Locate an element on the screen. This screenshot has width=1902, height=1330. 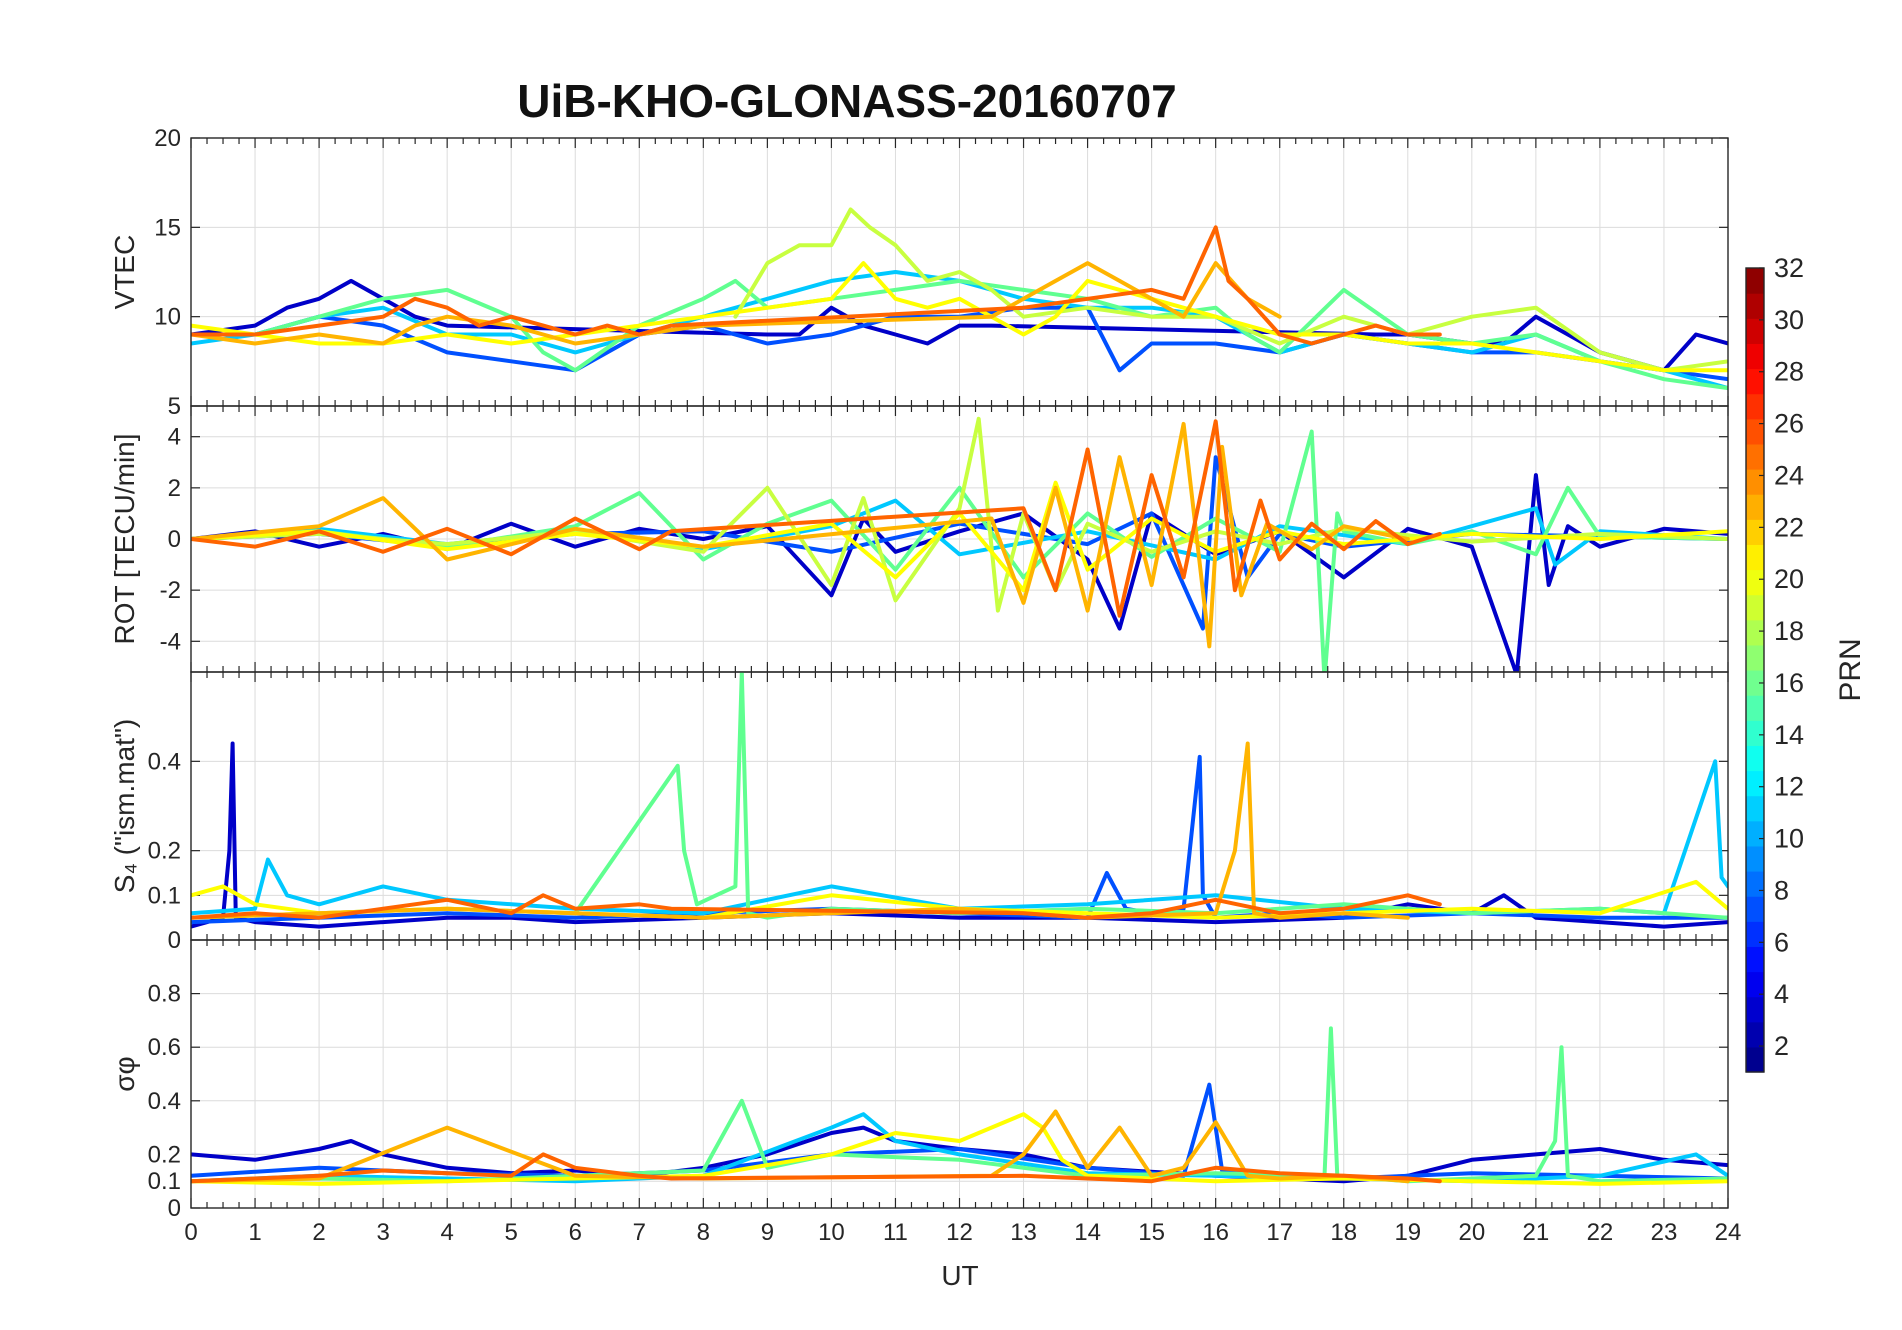
y-tick-label: 15 is located at coordinates (167, 227).